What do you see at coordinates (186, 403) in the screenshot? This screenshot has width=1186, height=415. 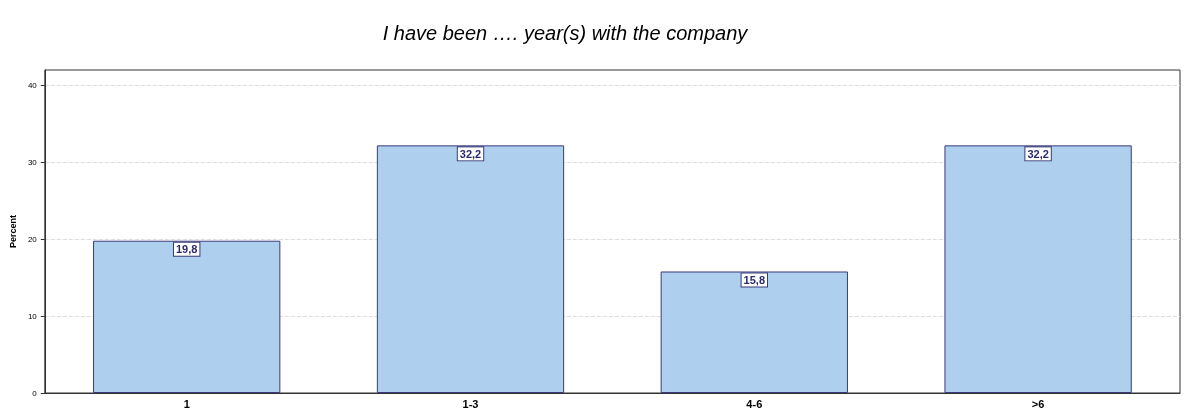 I see `x-tick-label: 1` at bounding box center [186, 403].